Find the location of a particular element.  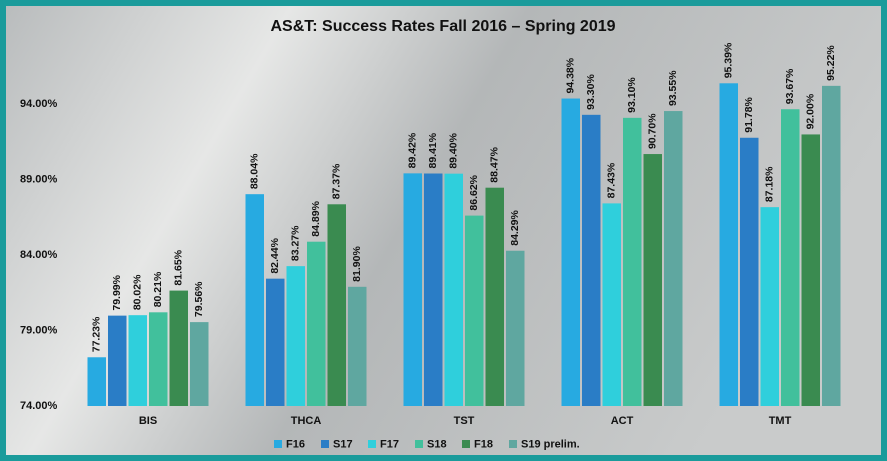

value-label: 86.62% is located at coordinates (474, 192).